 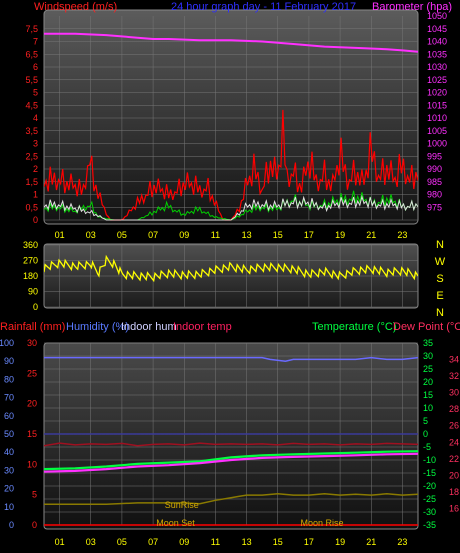 I want to click on rainfall-tick-label: 0, so click(x=34, y=525).